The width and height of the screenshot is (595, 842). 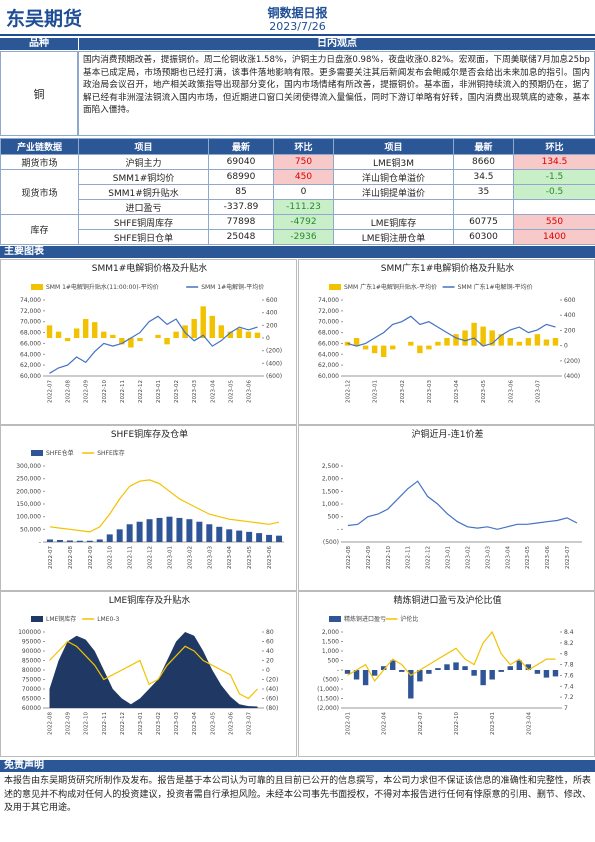 What do you see at coordinates (569, 643) in the screenshot?
I see `y2-tick-label: 8.2` at bounding box center [569, 643].